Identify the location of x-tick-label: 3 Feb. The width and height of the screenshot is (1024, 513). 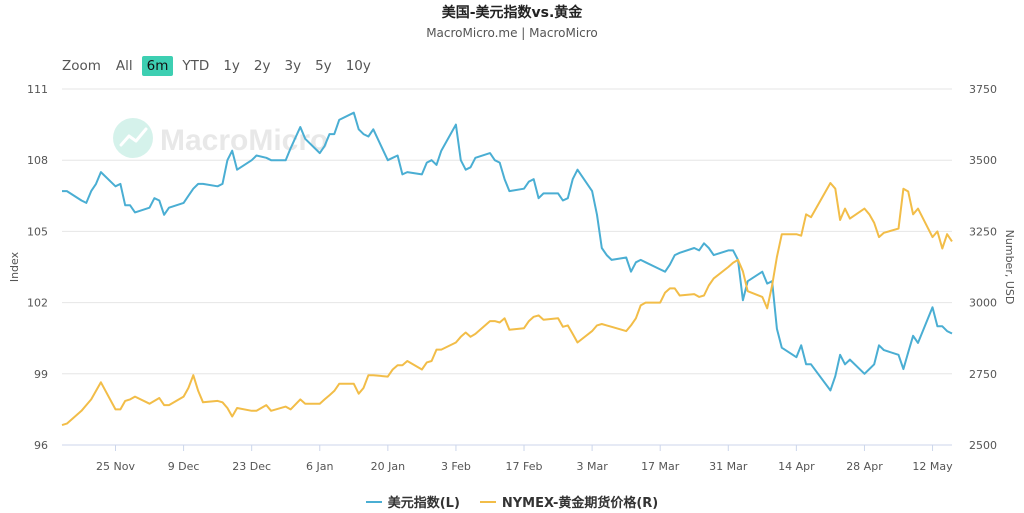
(456, 466).